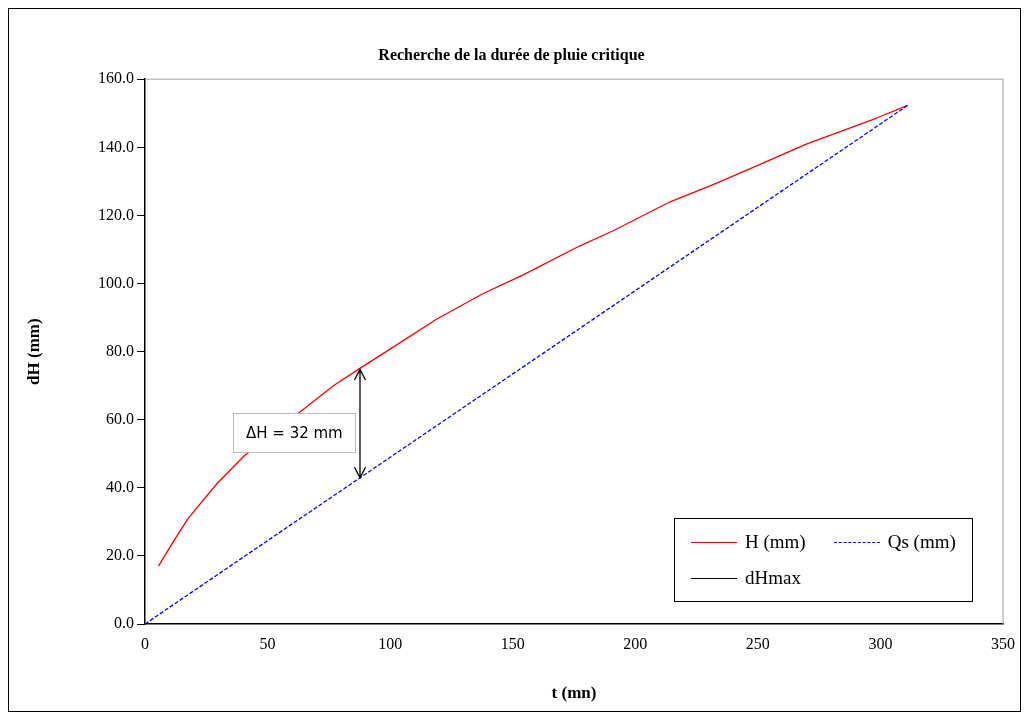  Describe the element at coordinates (773, 578) in the screenshot. I see `legend-label: dHmax` at that location.